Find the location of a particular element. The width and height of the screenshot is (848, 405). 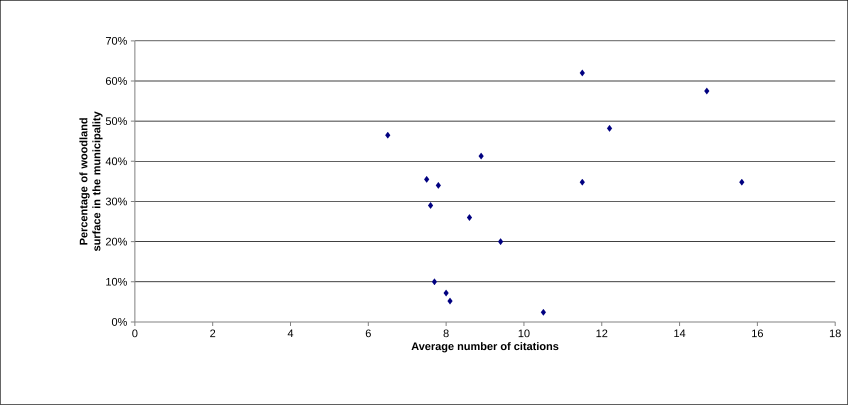

x-tick-label: 14 is located at coordinates (680, 334).